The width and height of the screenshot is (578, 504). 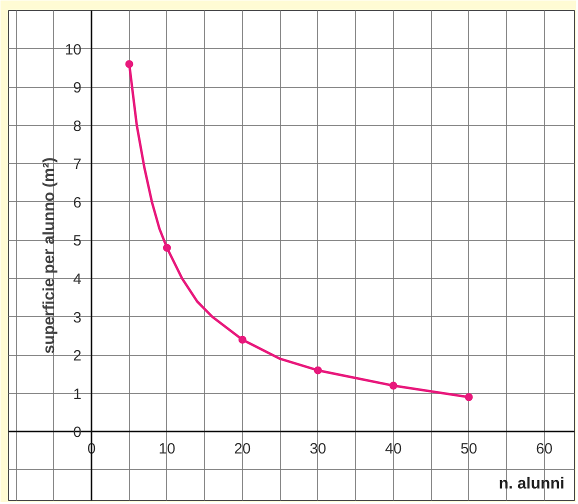 I want to click on x-tick-label: 10, so click(x=167, y=449).